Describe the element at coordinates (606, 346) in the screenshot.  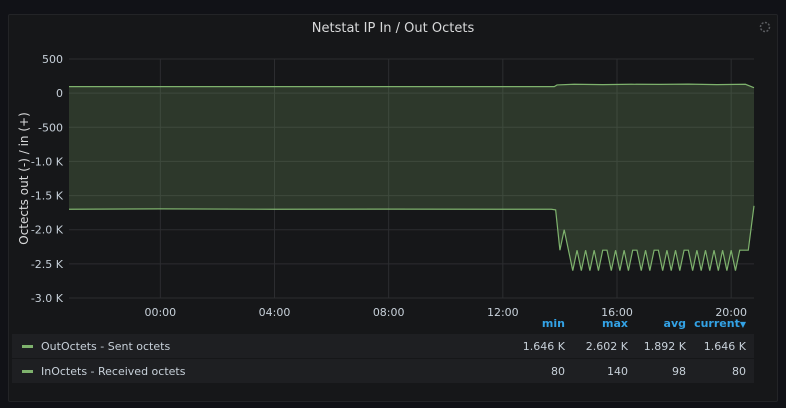
I see `legend-max: 2.602 K` at that location.